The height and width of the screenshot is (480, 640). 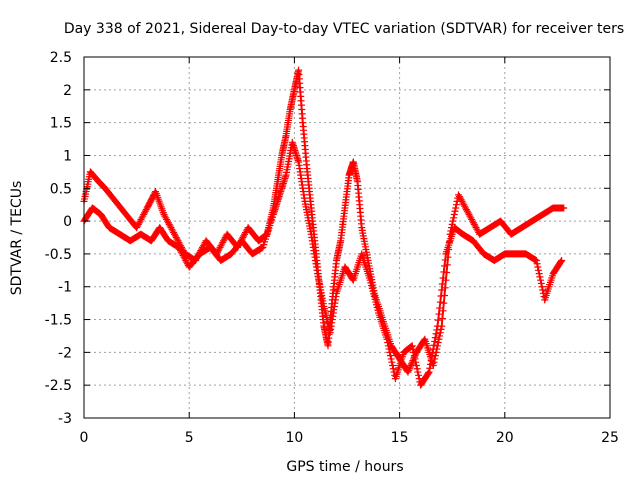 What do you see at coordinates (67, 156) in the screenshot?
I see `y-tick-label: 1` at bounding box center [67, 156].